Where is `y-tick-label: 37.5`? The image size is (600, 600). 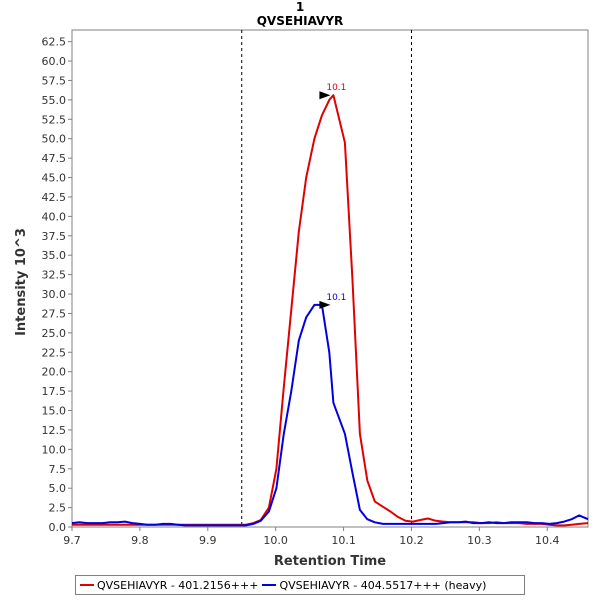 y-tick-label: 37.5 is located at coordinates (54, 236).